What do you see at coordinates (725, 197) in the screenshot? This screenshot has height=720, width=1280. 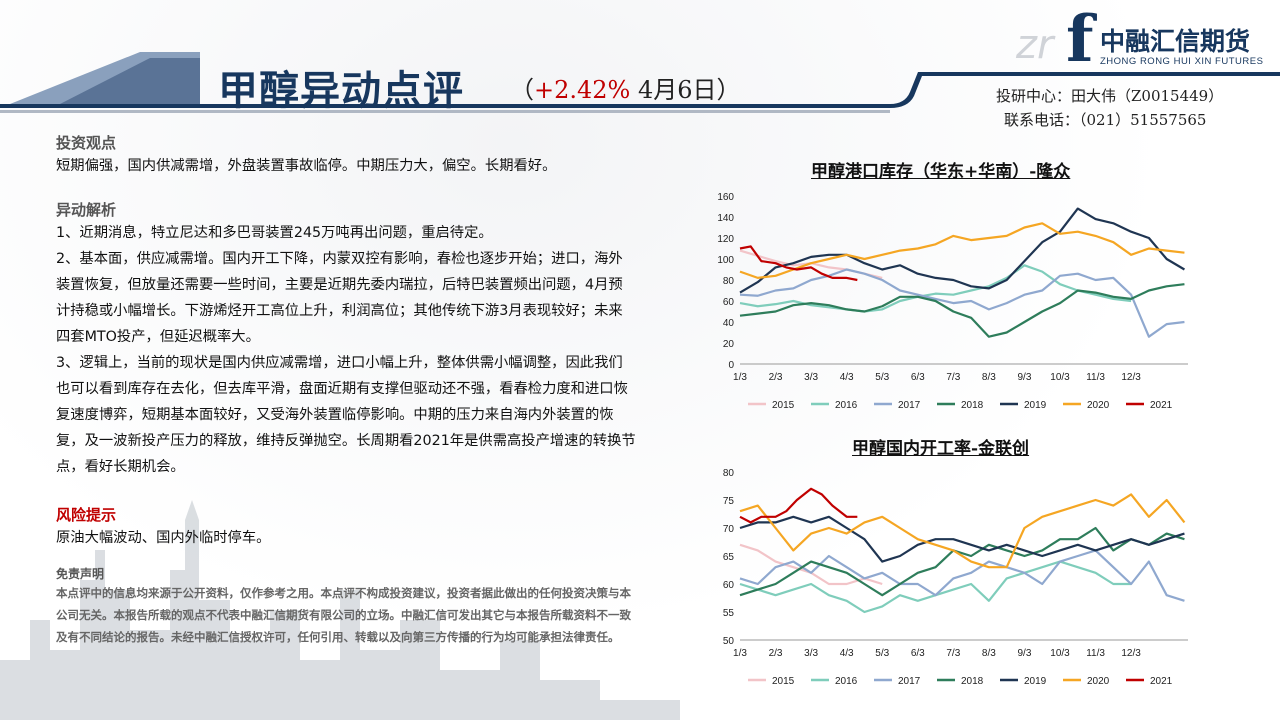 I see `y-tick-label: 160` at bounding box center [725, 197].